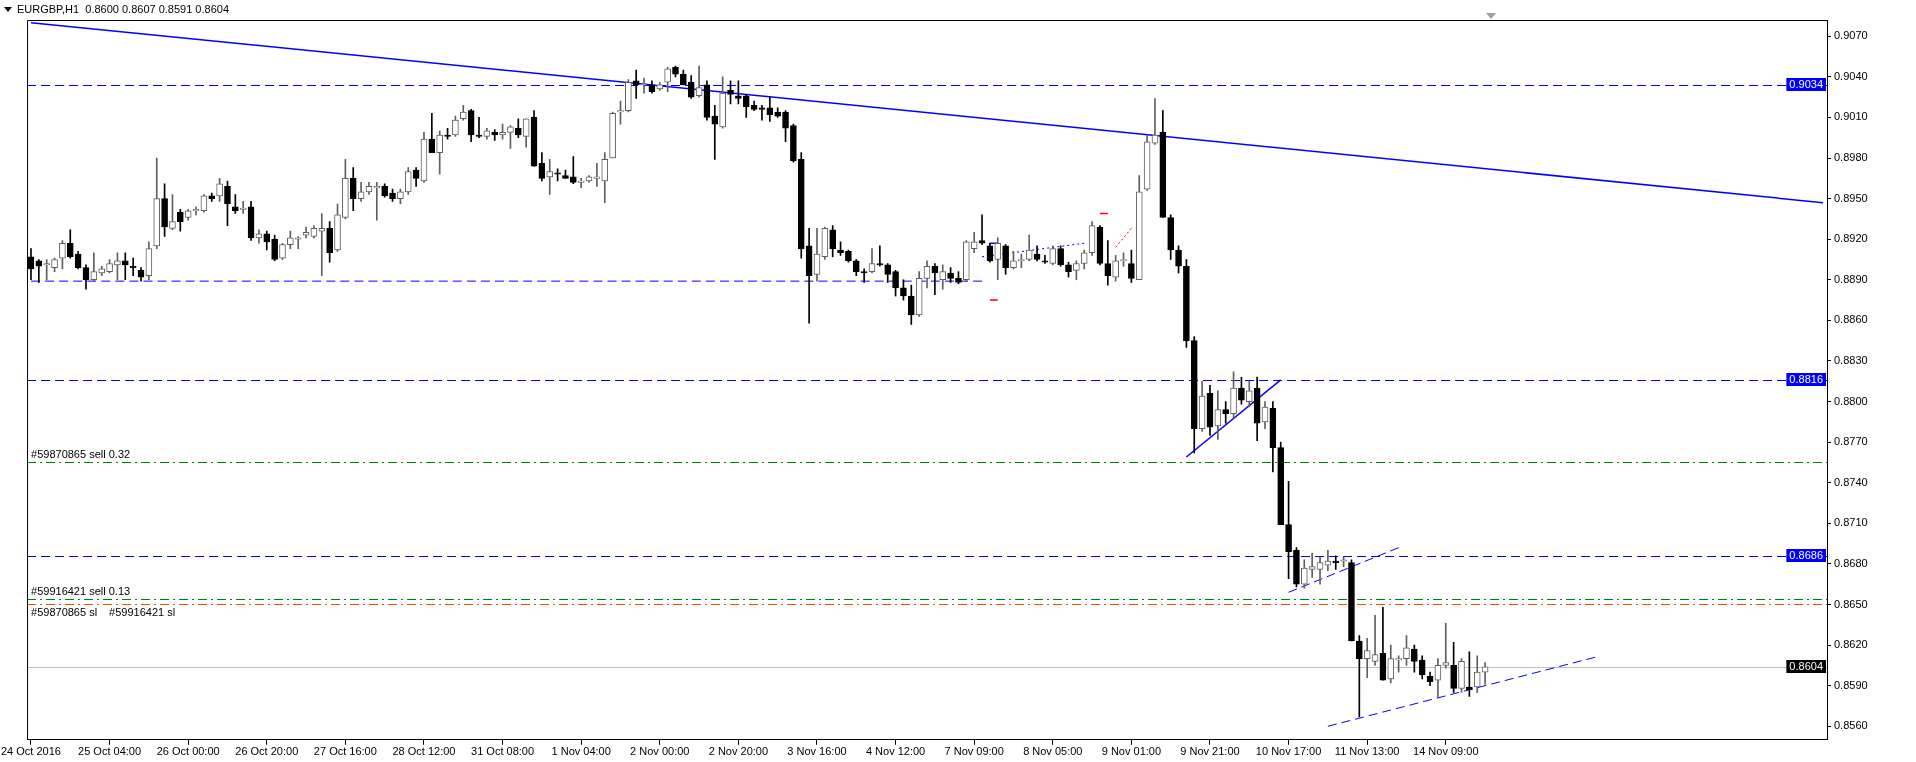 This screenshot has width=1916, height=762. Describe the element at coordinates (1053, 751) in the screenshot. I see `x-tick-label: 8 Nov 05:00` at that location.